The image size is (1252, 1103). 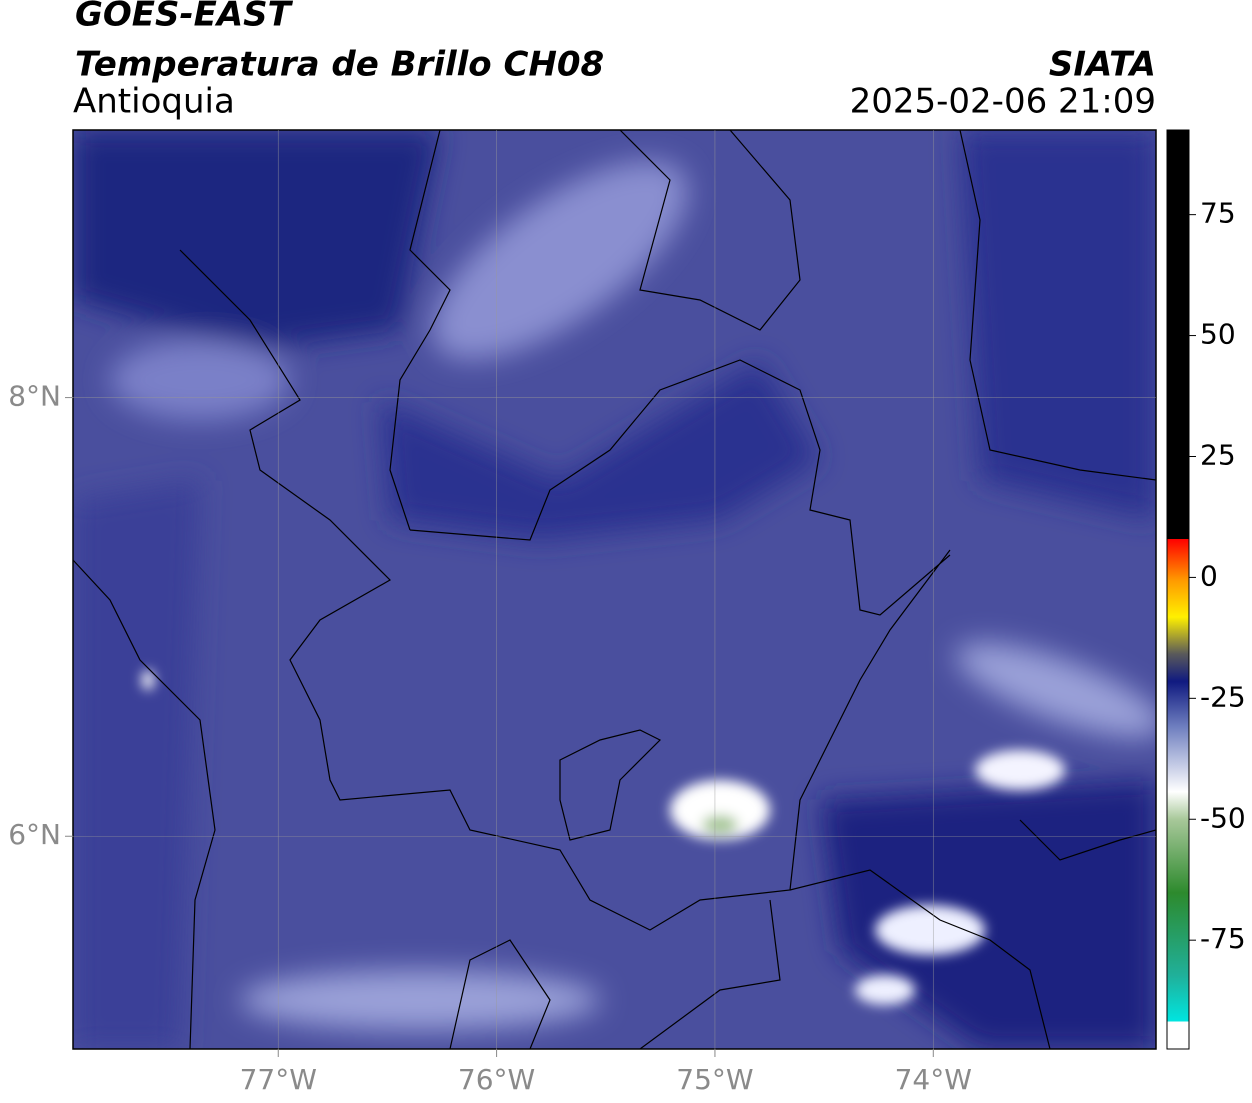 What do you see at coordinates (1218, 213) in the screenshot?
I see `colorbar-tick-label: 75` at bounding box center [1218, 213].